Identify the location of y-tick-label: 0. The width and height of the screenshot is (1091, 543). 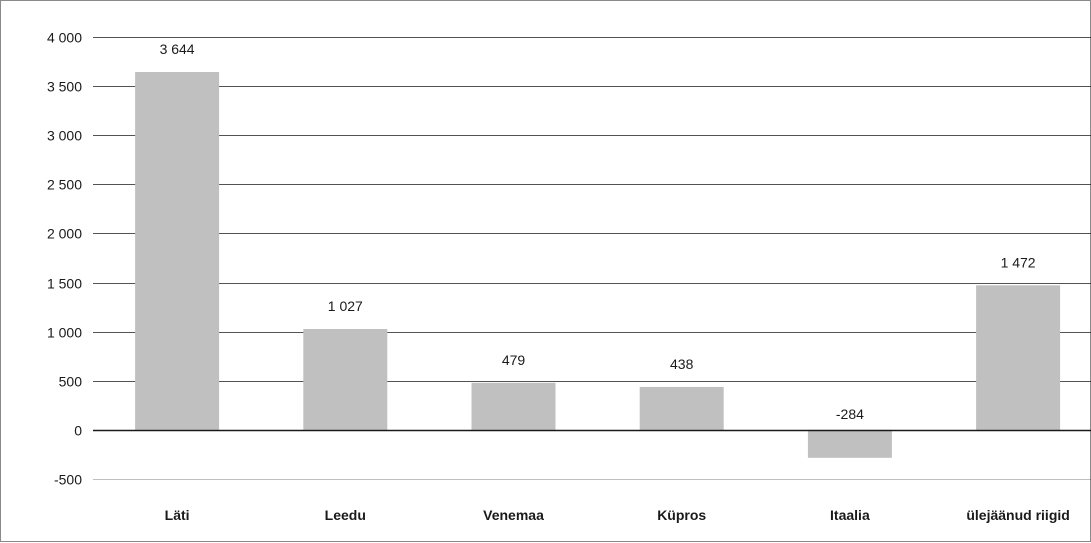
(78, 431).